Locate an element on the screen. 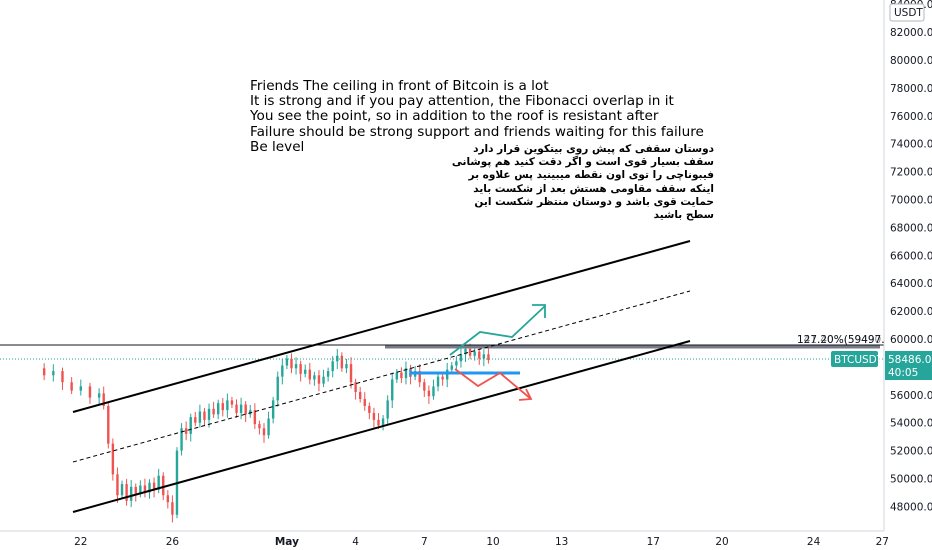 The image size is (932, 550). date-tick-label: 13 is located at coordinates (561, 542).